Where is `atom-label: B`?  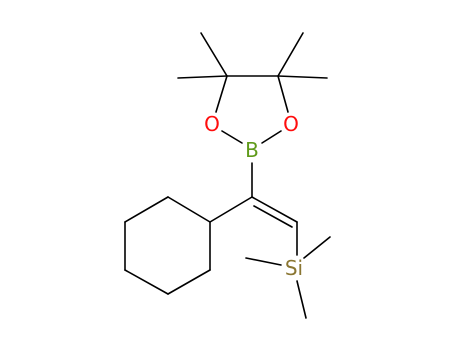
atom-label: B is located at coordinates (252, 150).